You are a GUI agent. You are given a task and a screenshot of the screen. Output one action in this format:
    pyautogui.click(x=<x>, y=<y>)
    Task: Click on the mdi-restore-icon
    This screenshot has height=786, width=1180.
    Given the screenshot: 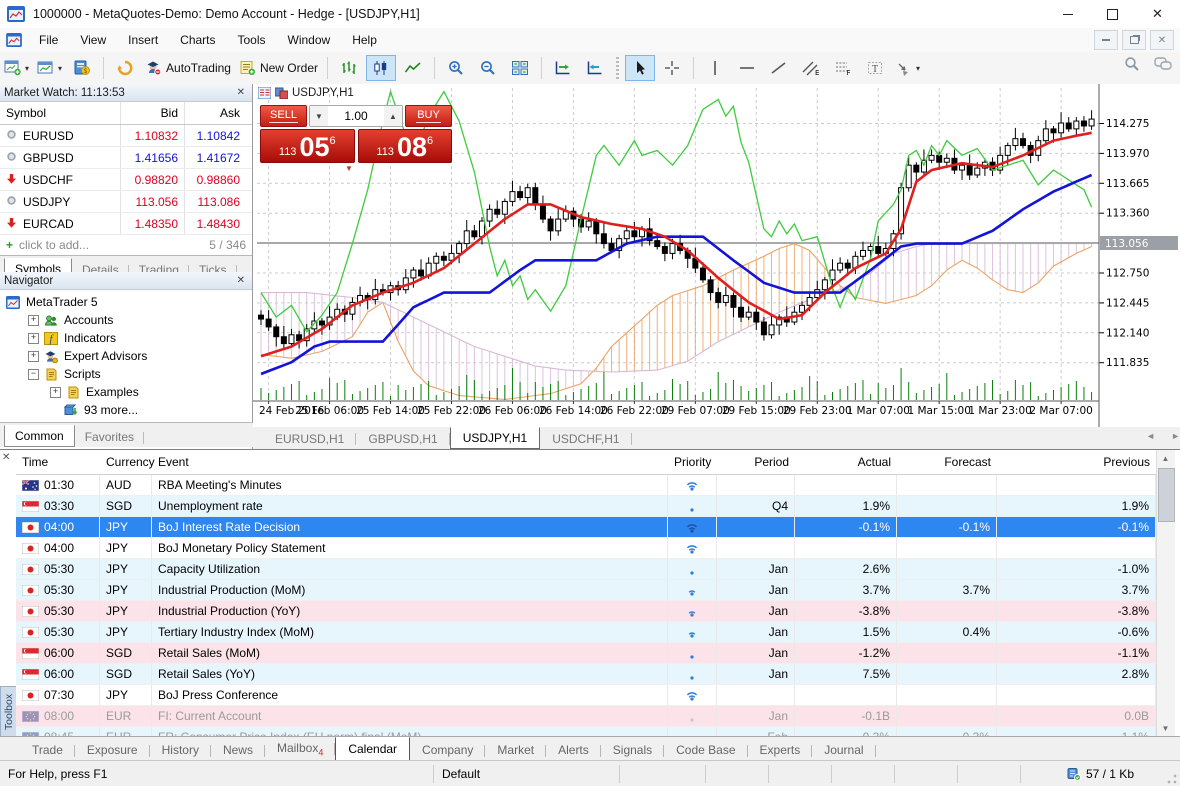 What is the action you would take?
    pyautogui.click(x=1134, y=40)
    